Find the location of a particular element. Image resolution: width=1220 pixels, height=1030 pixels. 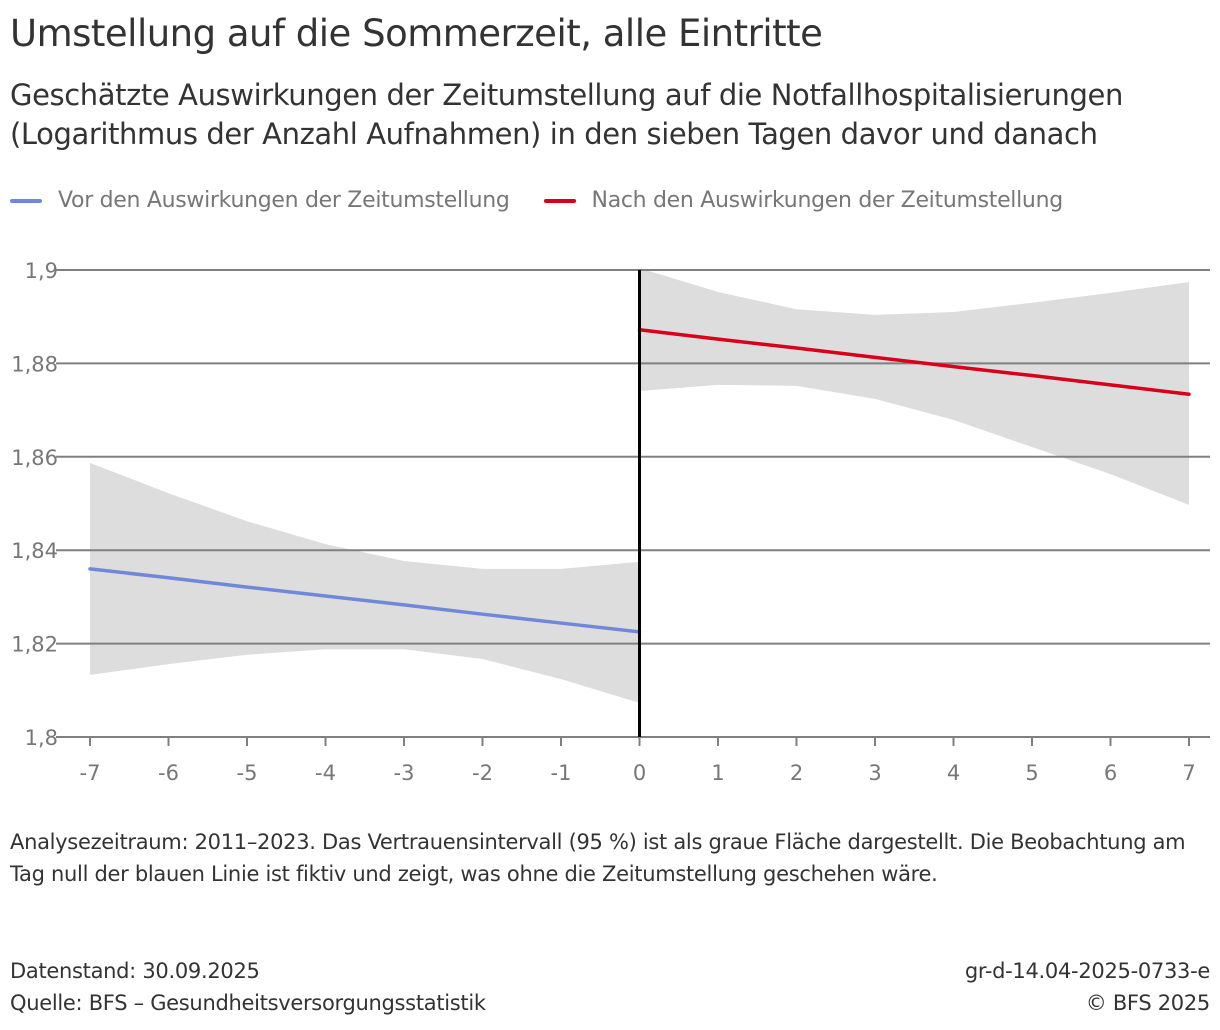

x-tick-label: 0 is located at coordinates (639, 773).